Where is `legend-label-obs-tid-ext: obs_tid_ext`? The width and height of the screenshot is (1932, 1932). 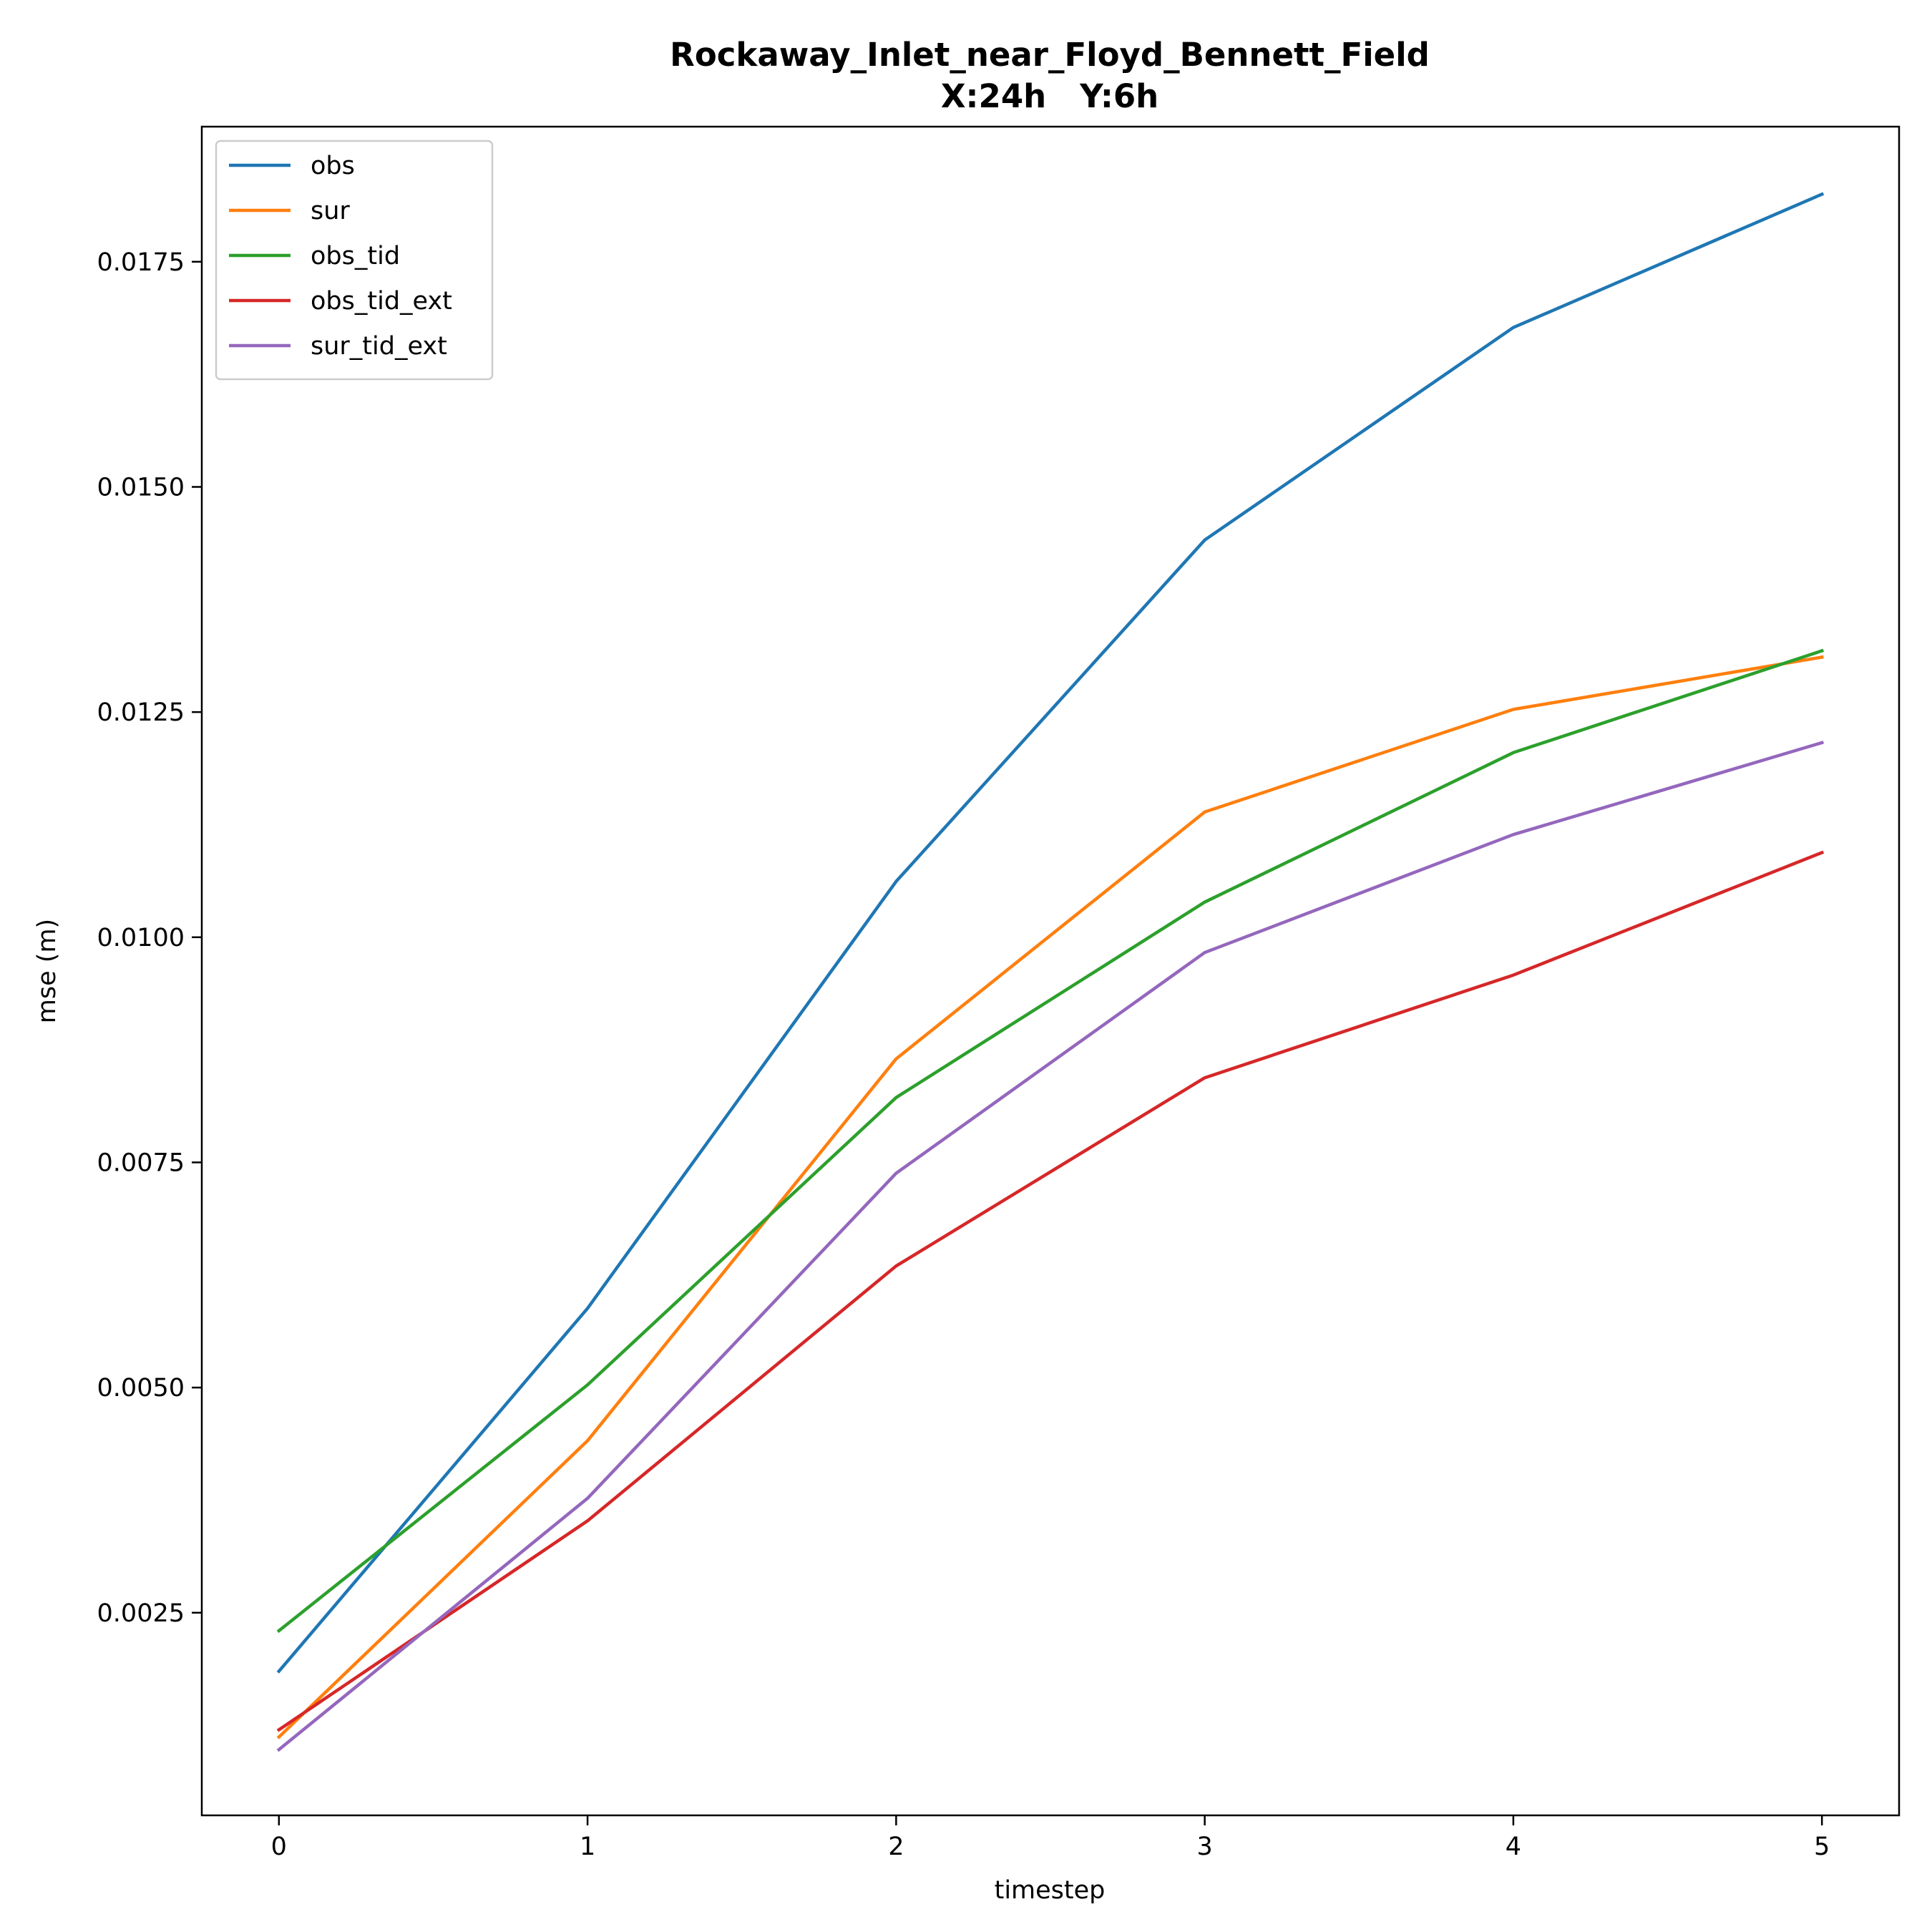
legend-label-obs-tid-ext: obs_tid_ext is located at coordinates (381, 301).